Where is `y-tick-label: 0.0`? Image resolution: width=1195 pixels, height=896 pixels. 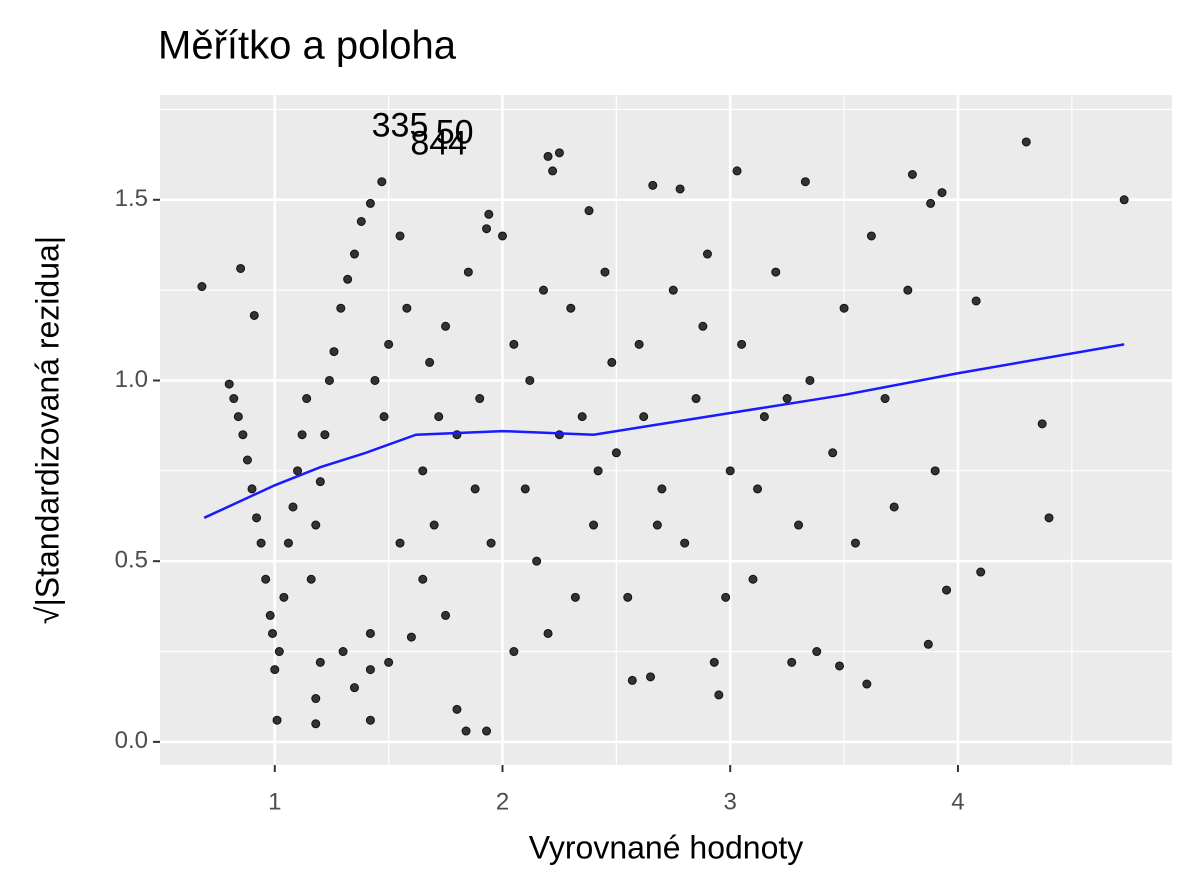 y-tick-label: 0.0 is located at coordinates (131, 740).